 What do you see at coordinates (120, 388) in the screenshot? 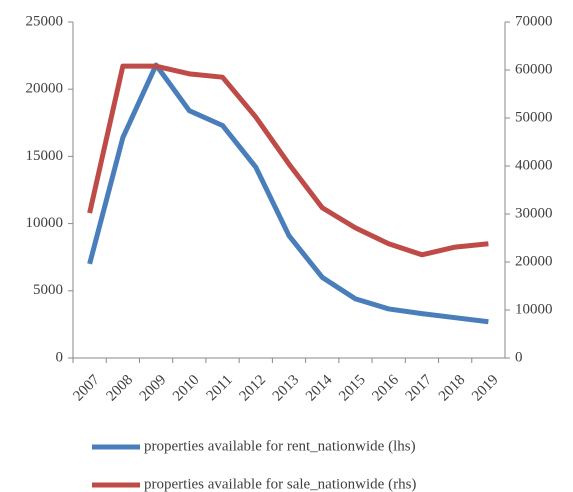
I see `x-tick-label: 2008` at bounding box center [120, 388].